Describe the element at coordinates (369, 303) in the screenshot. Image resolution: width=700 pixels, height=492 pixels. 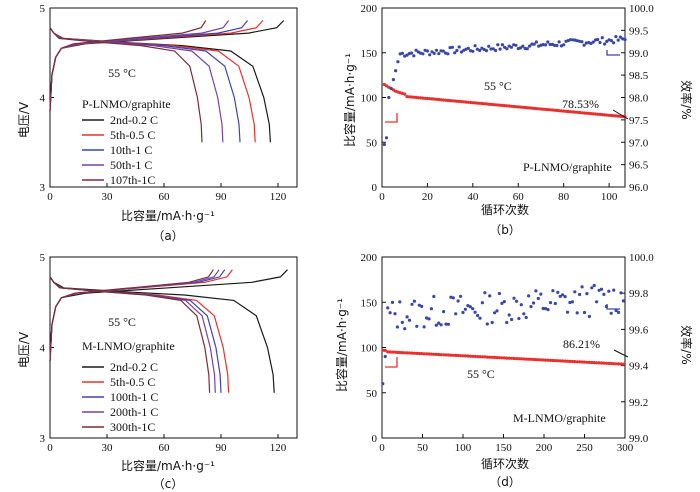
I see `panel-d-ytick-label: 150` at that location.